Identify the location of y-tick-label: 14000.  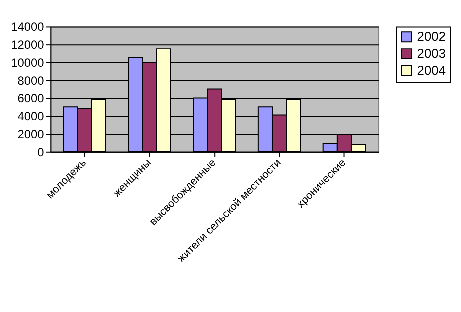
(28, 27).